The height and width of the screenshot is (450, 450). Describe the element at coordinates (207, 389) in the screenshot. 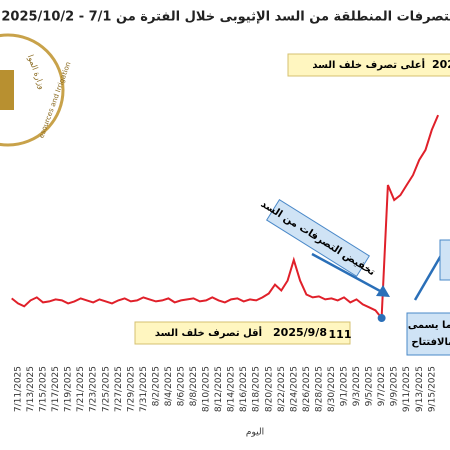

I see `x-tick-label: 8/10/2025` at that location.